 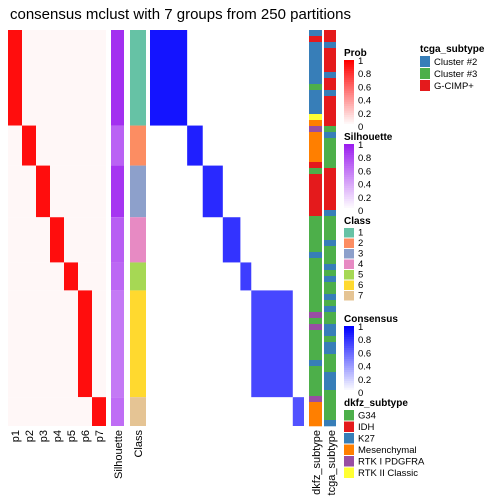 What do you see at coordinates (364, 353) in the screenshot?
I see `consensus-legend-tick: 0.6` at bounding box center [364, 353].